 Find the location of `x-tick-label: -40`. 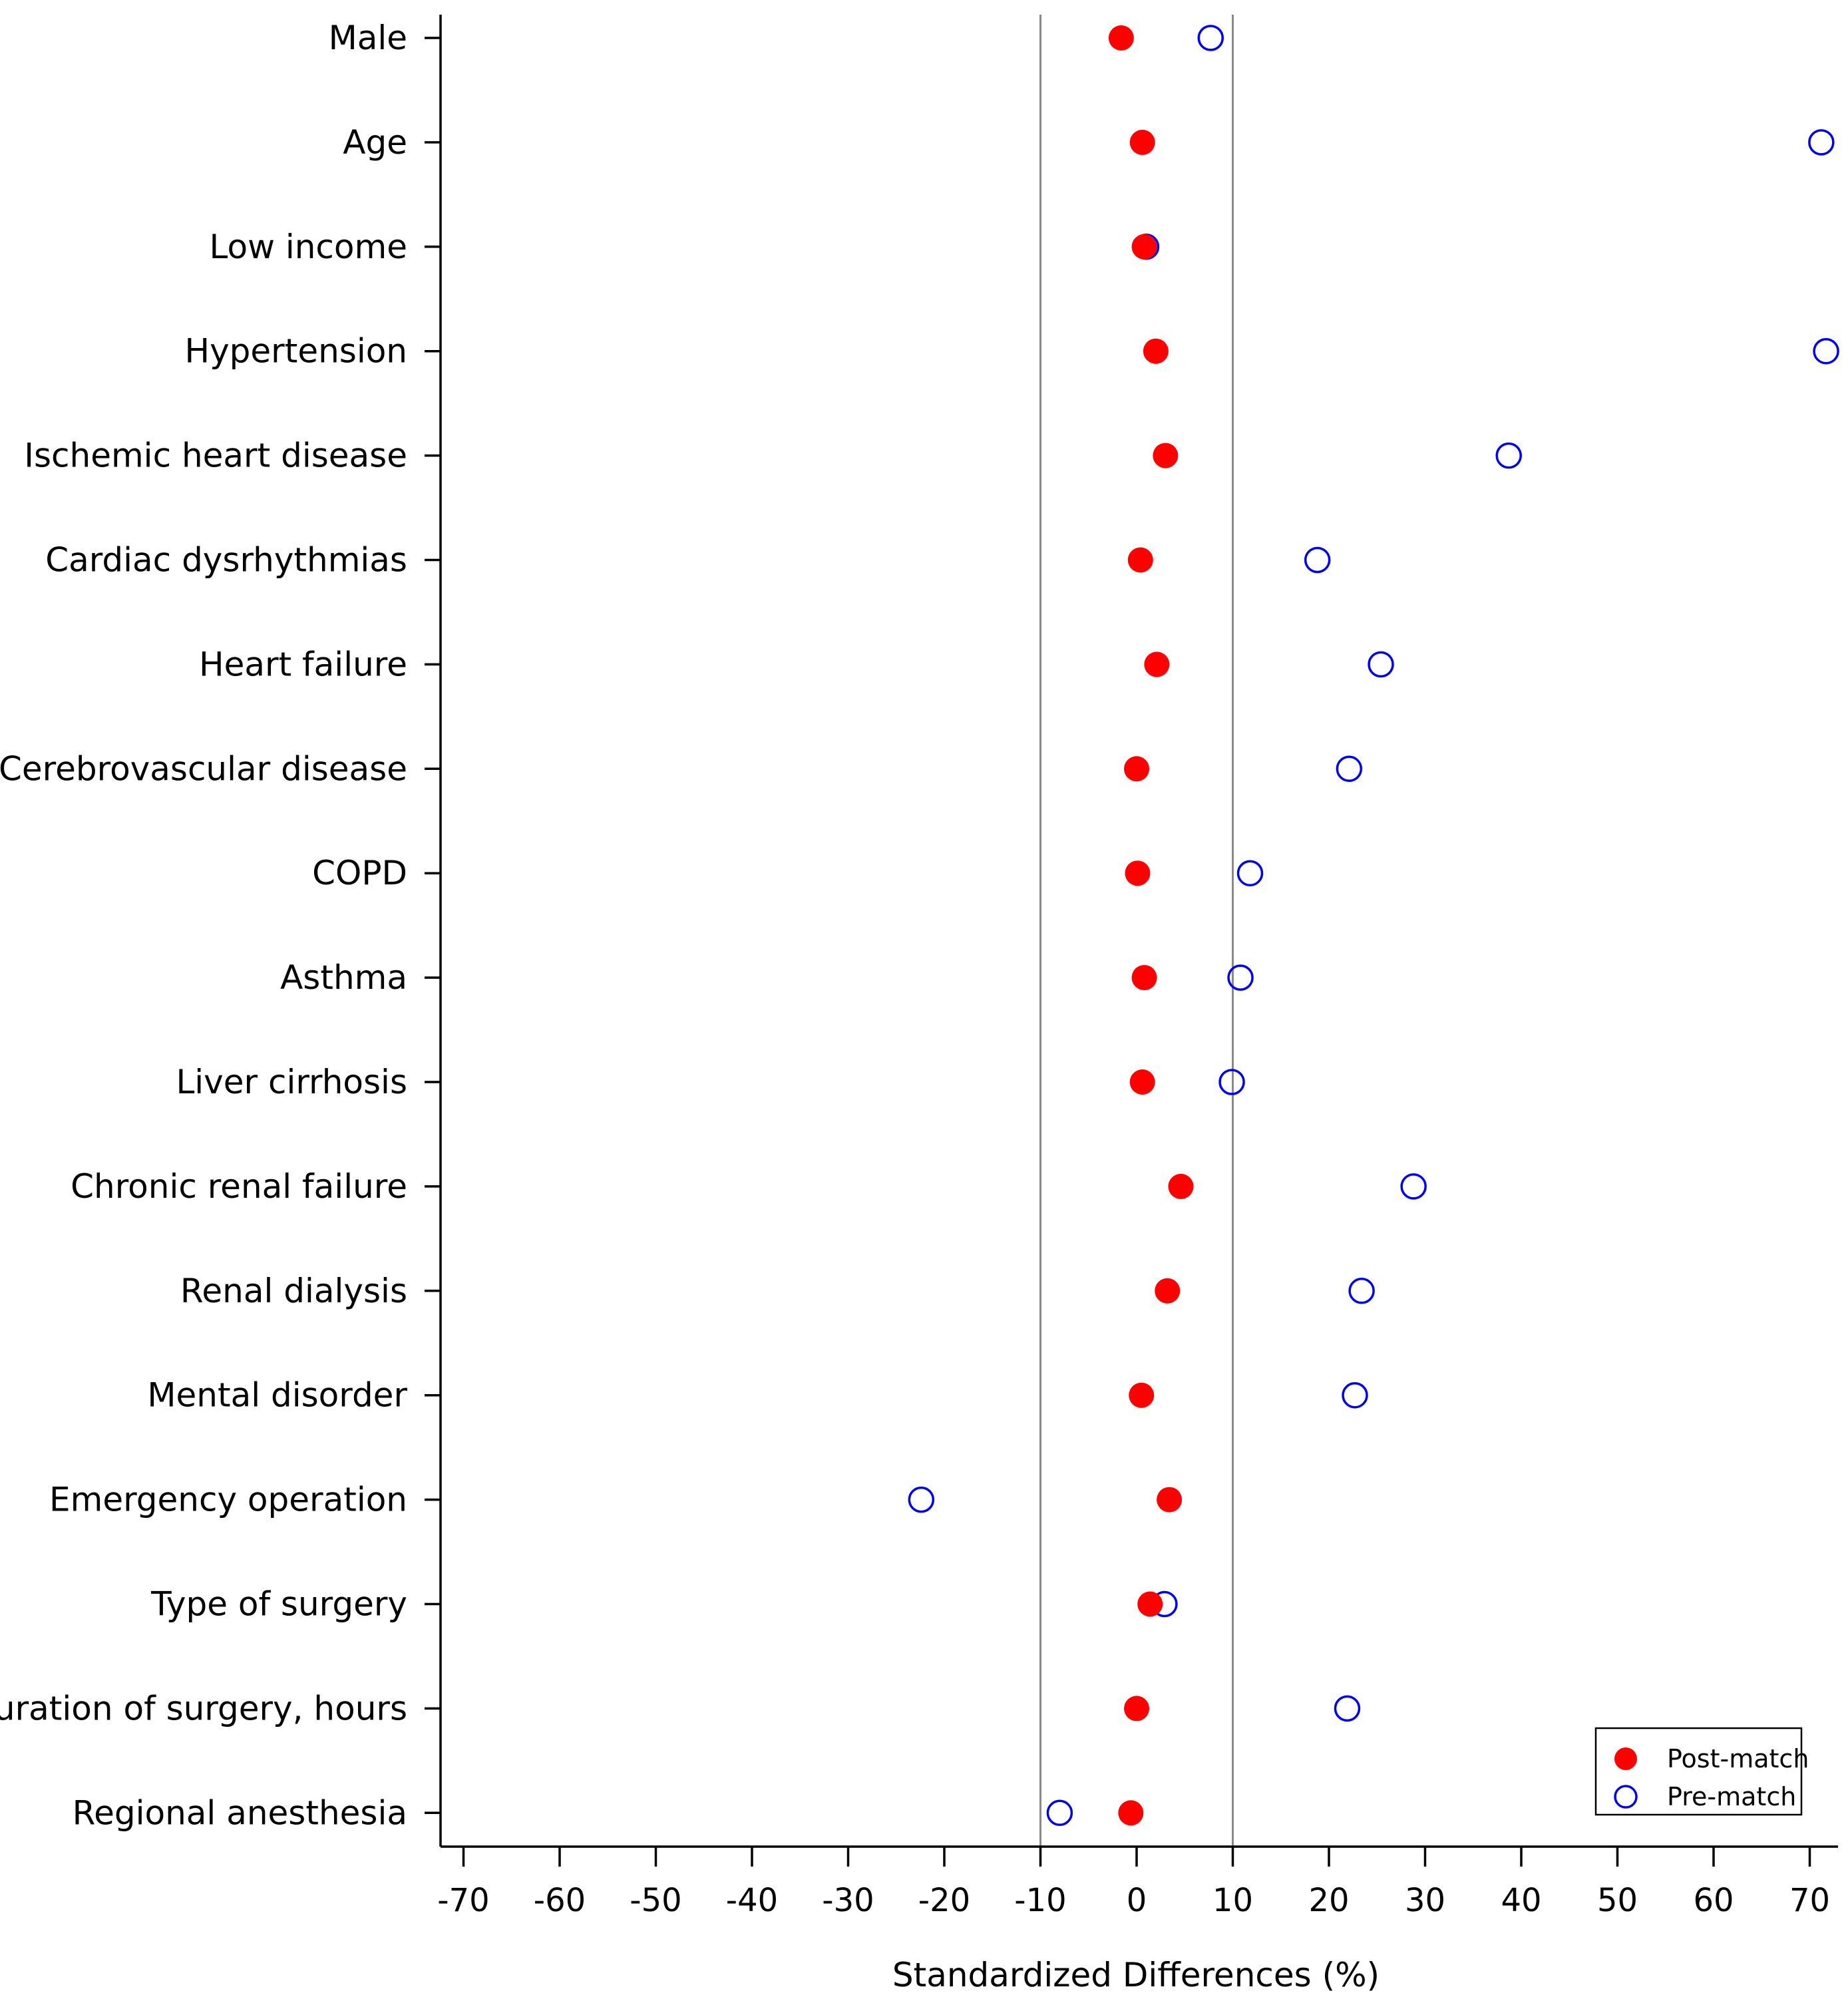

x-tick-label: -40 is located at coordinates (752, 1900).